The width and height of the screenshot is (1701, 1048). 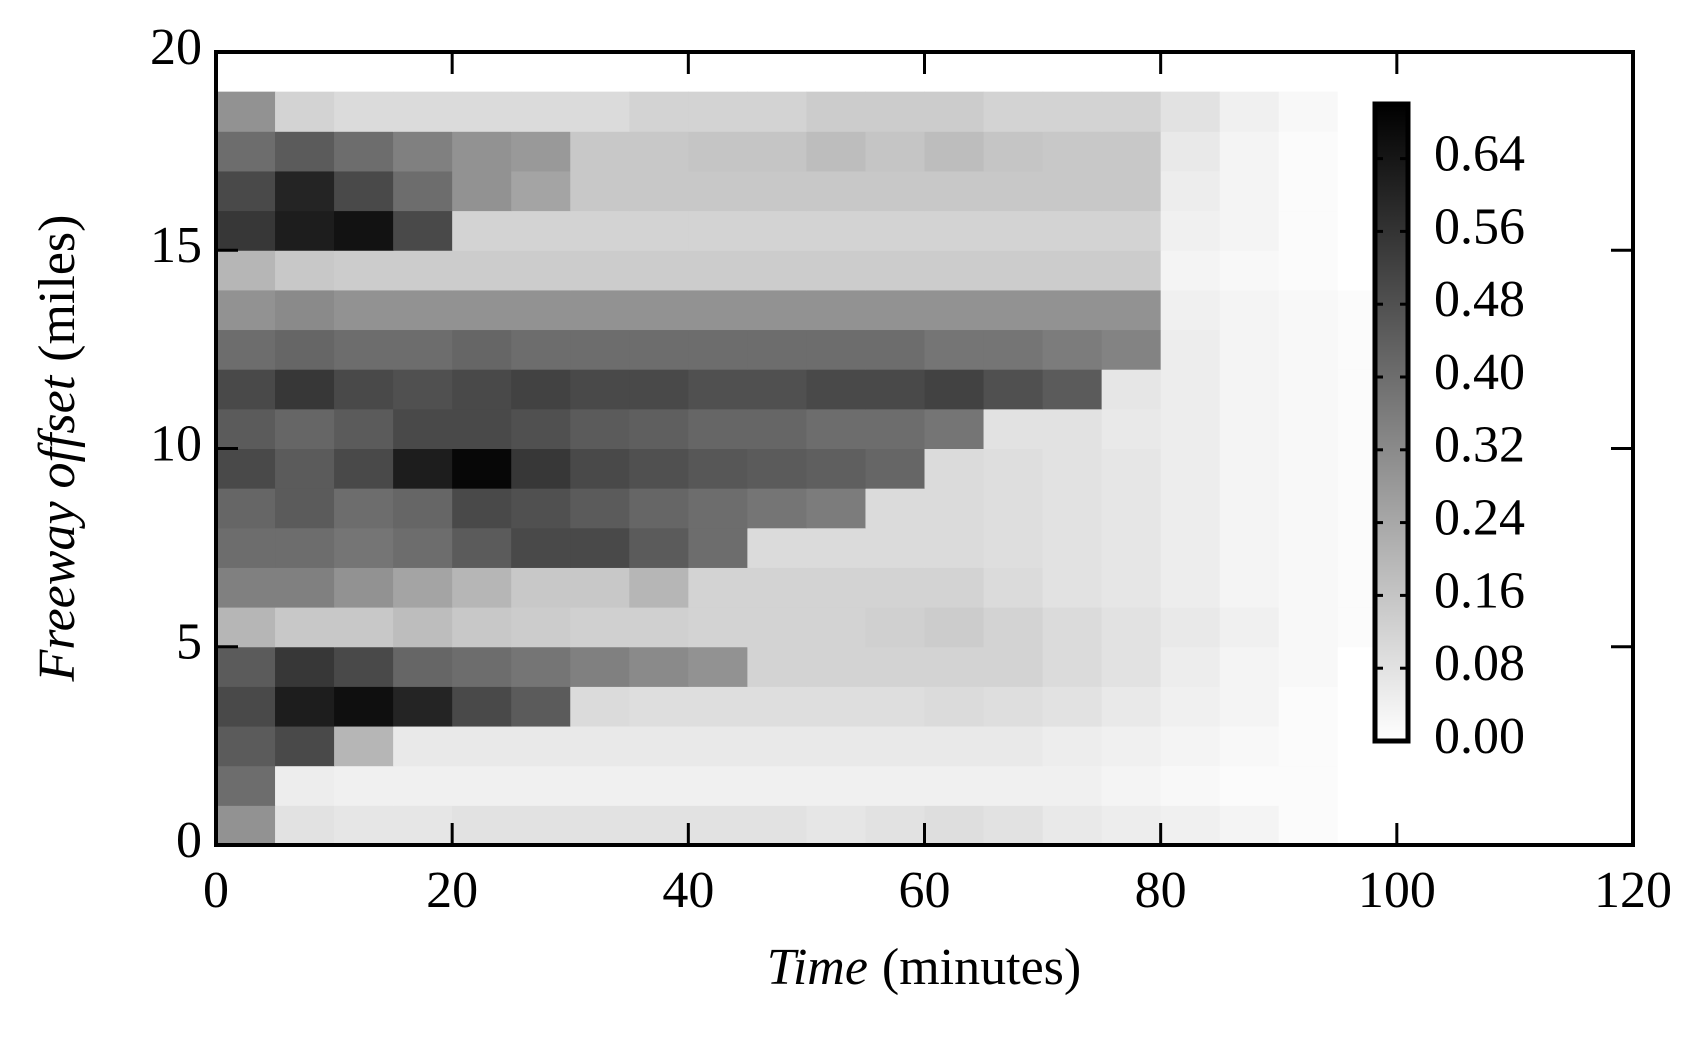 I want to click on x-tick-label: 0, so click(x=216, y=890).